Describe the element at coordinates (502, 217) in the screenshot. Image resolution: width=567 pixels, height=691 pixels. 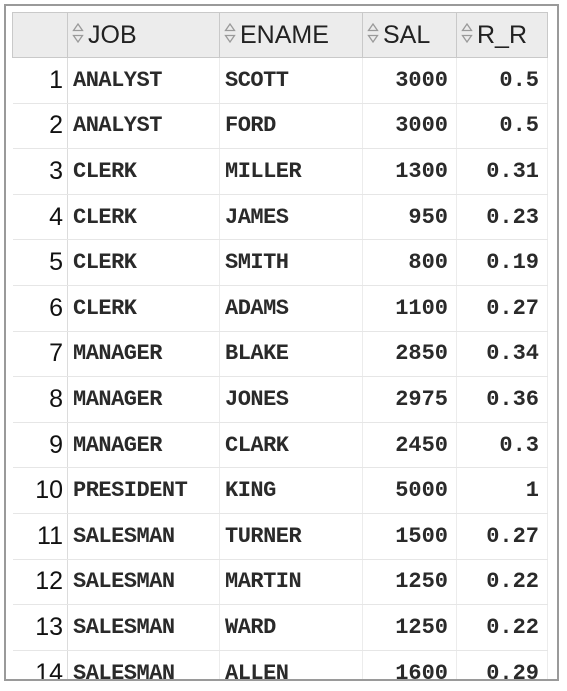
I see `cell-r-r: 0.23` at that location.